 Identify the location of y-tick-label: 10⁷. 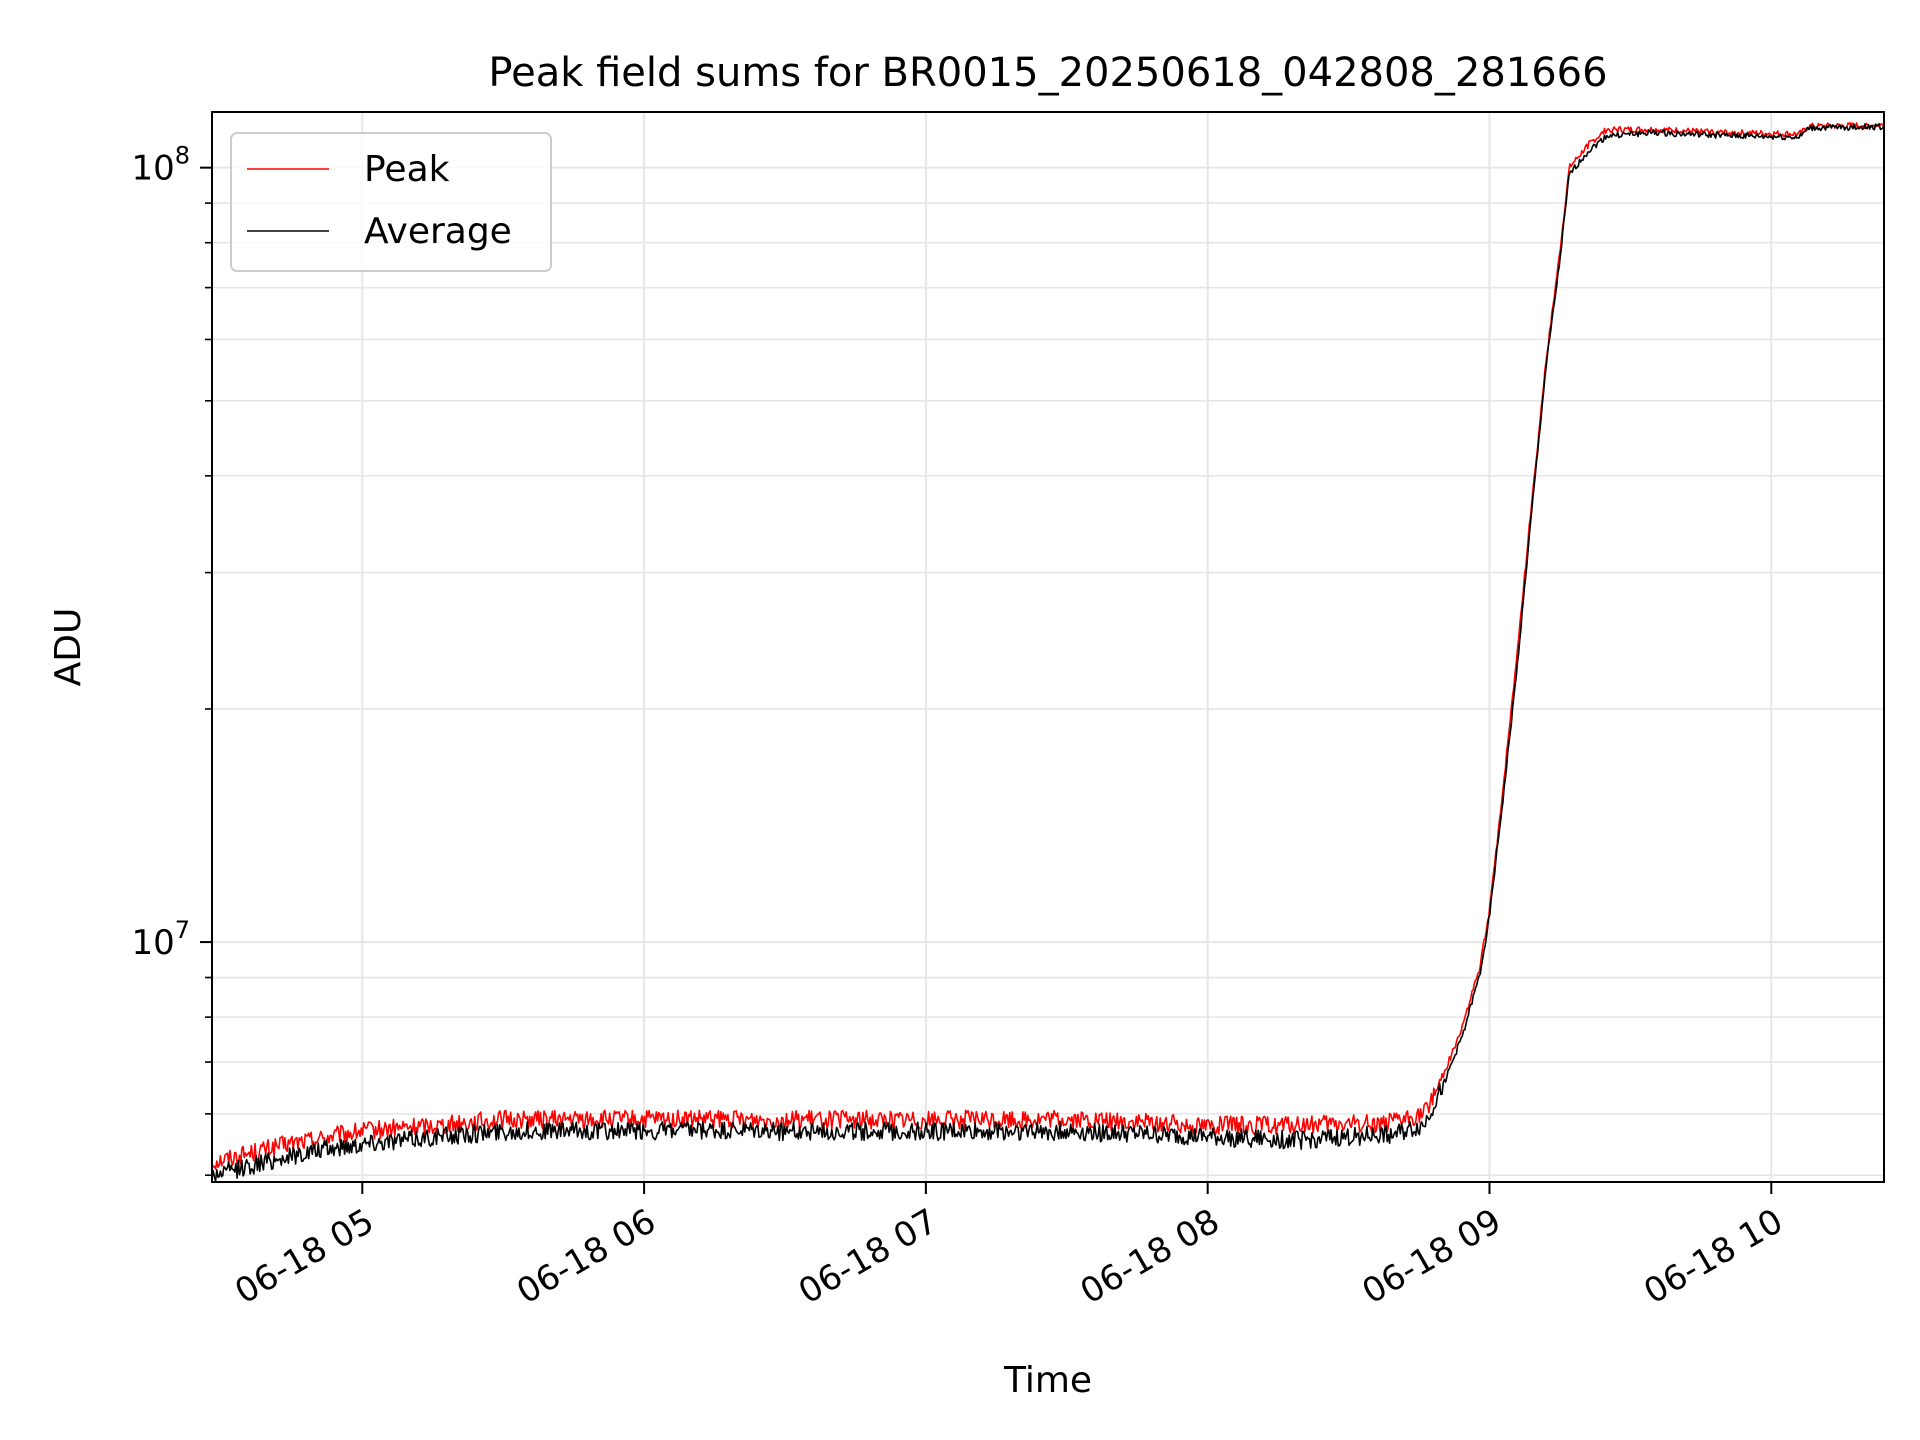
(160, 939).